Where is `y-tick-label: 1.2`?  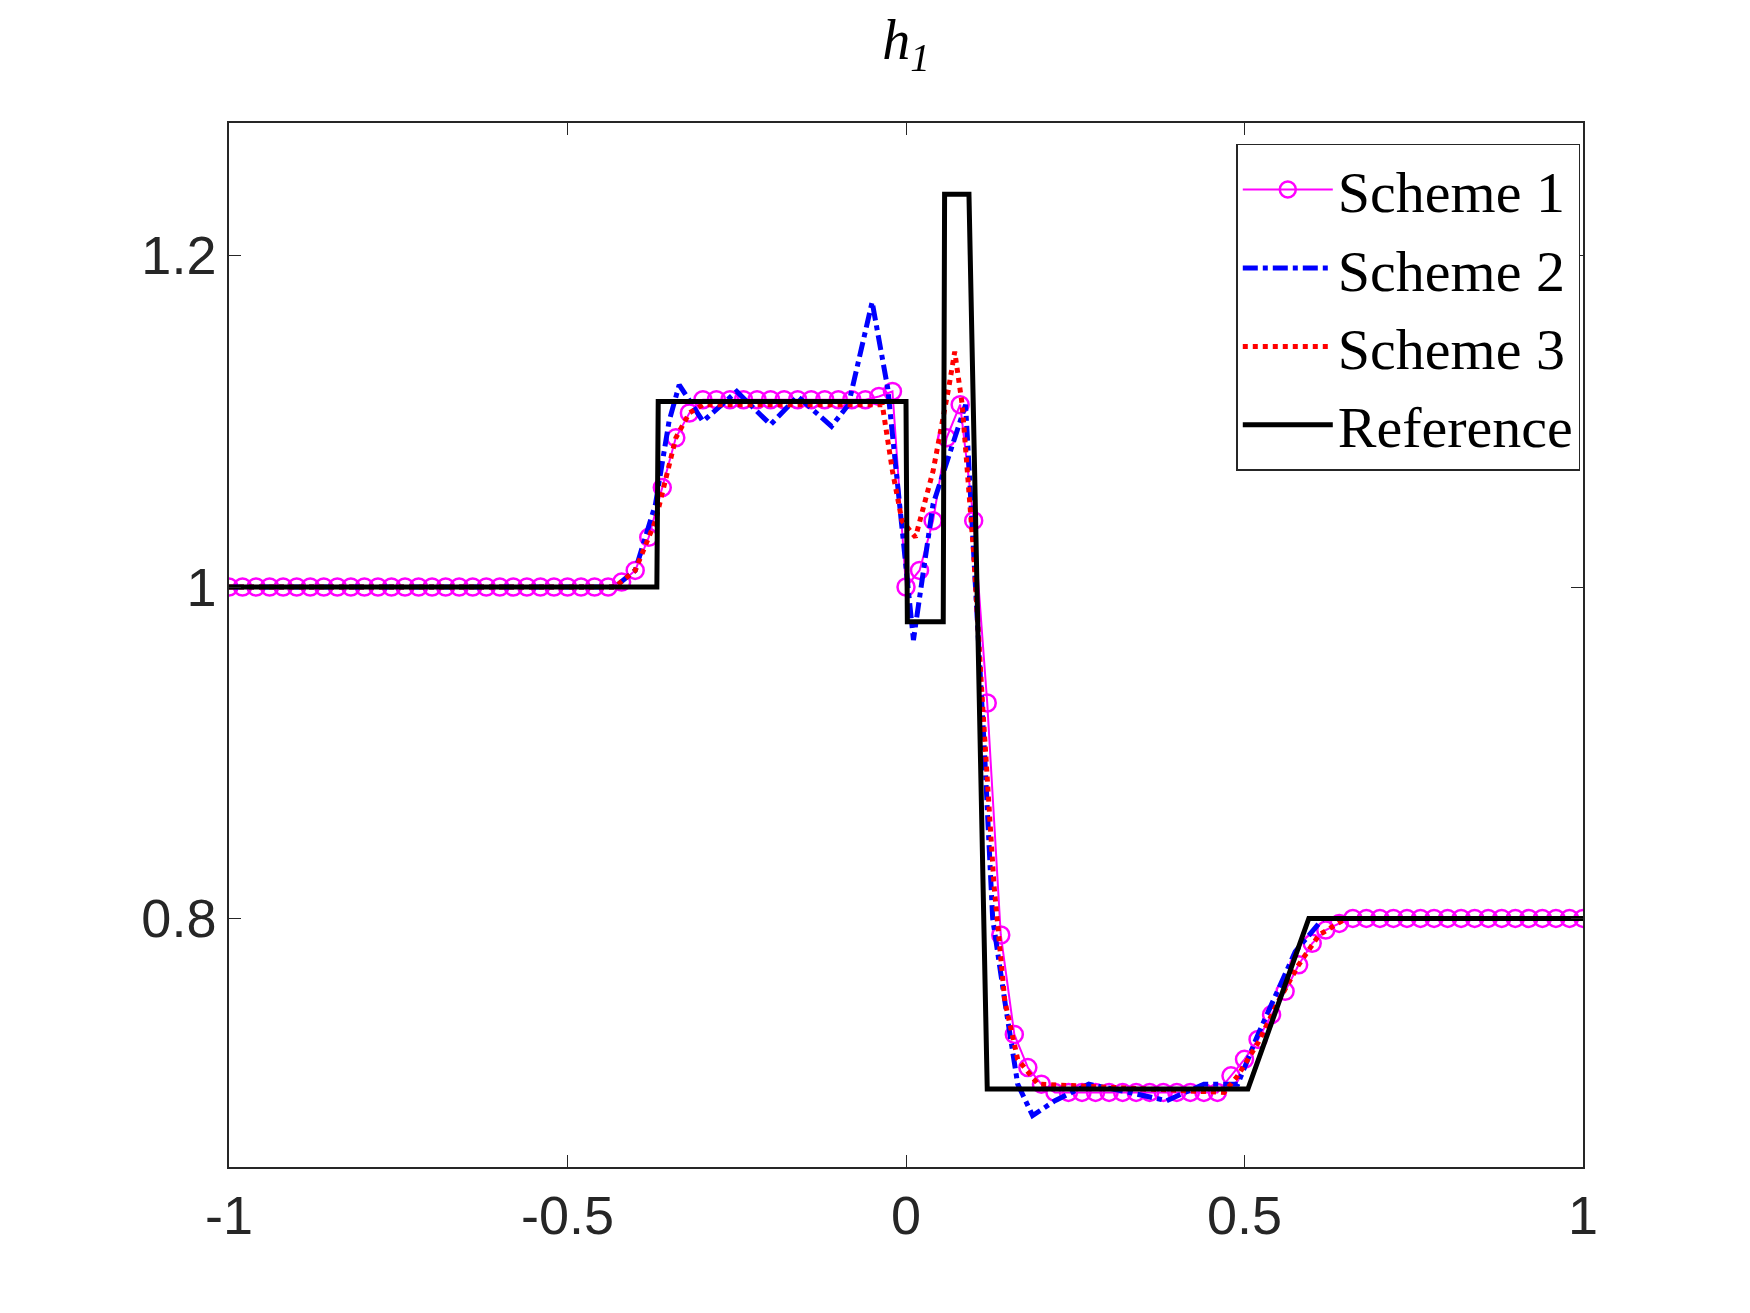 y-tick-label: 1.2 is located at coordinates (179, 255).